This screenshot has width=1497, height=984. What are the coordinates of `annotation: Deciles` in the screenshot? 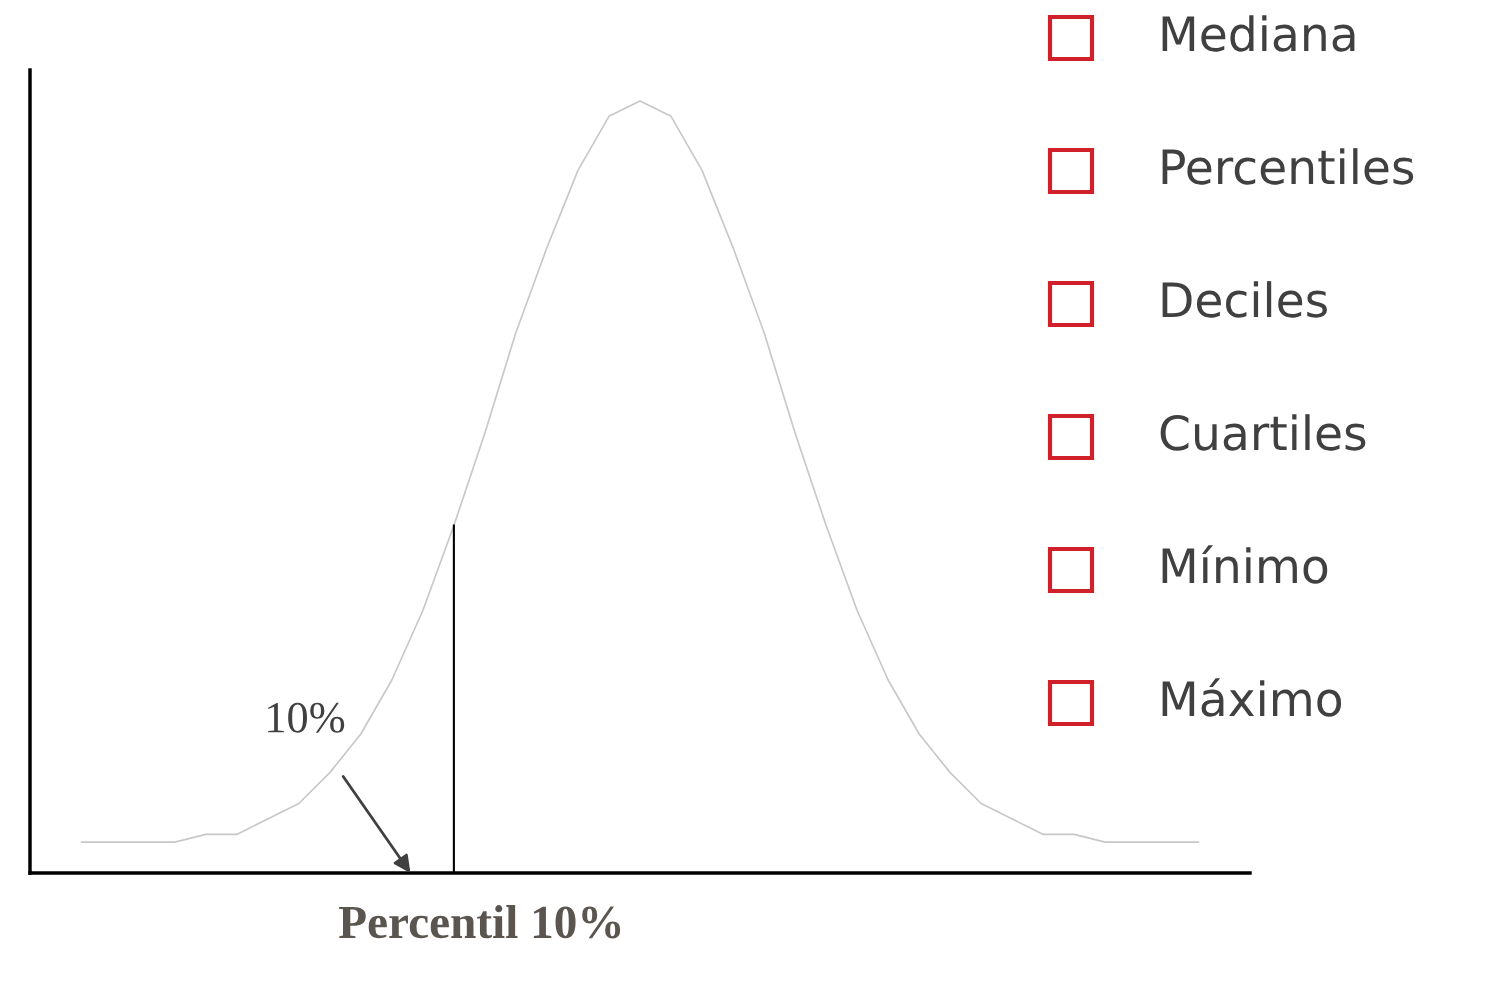 It's located at (1244, 299).